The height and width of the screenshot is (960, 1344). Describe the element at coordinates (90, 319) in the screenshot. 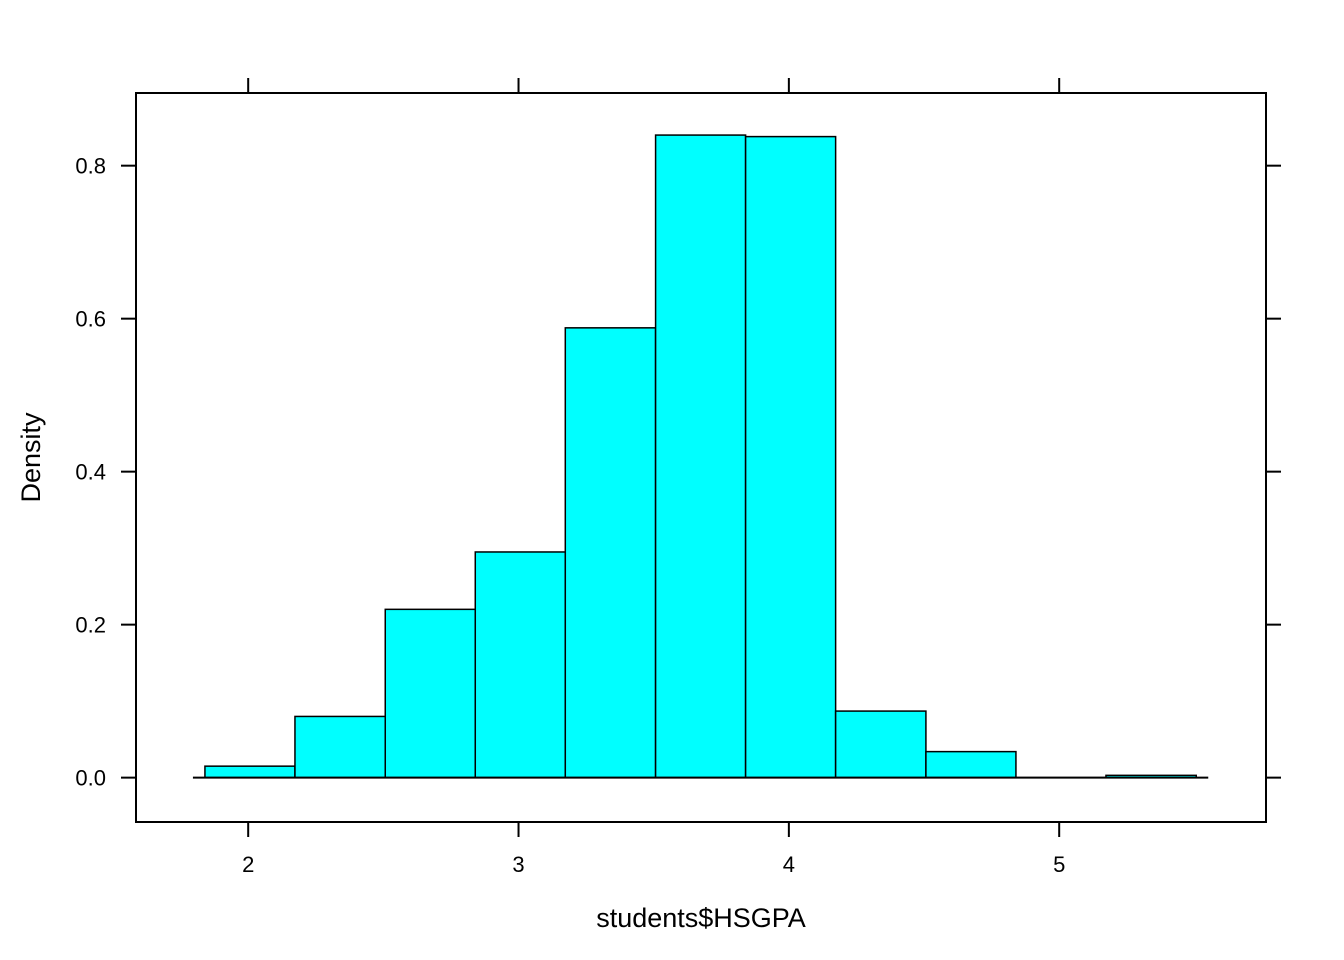

I see `y-tick-label: 0.6` at that location.